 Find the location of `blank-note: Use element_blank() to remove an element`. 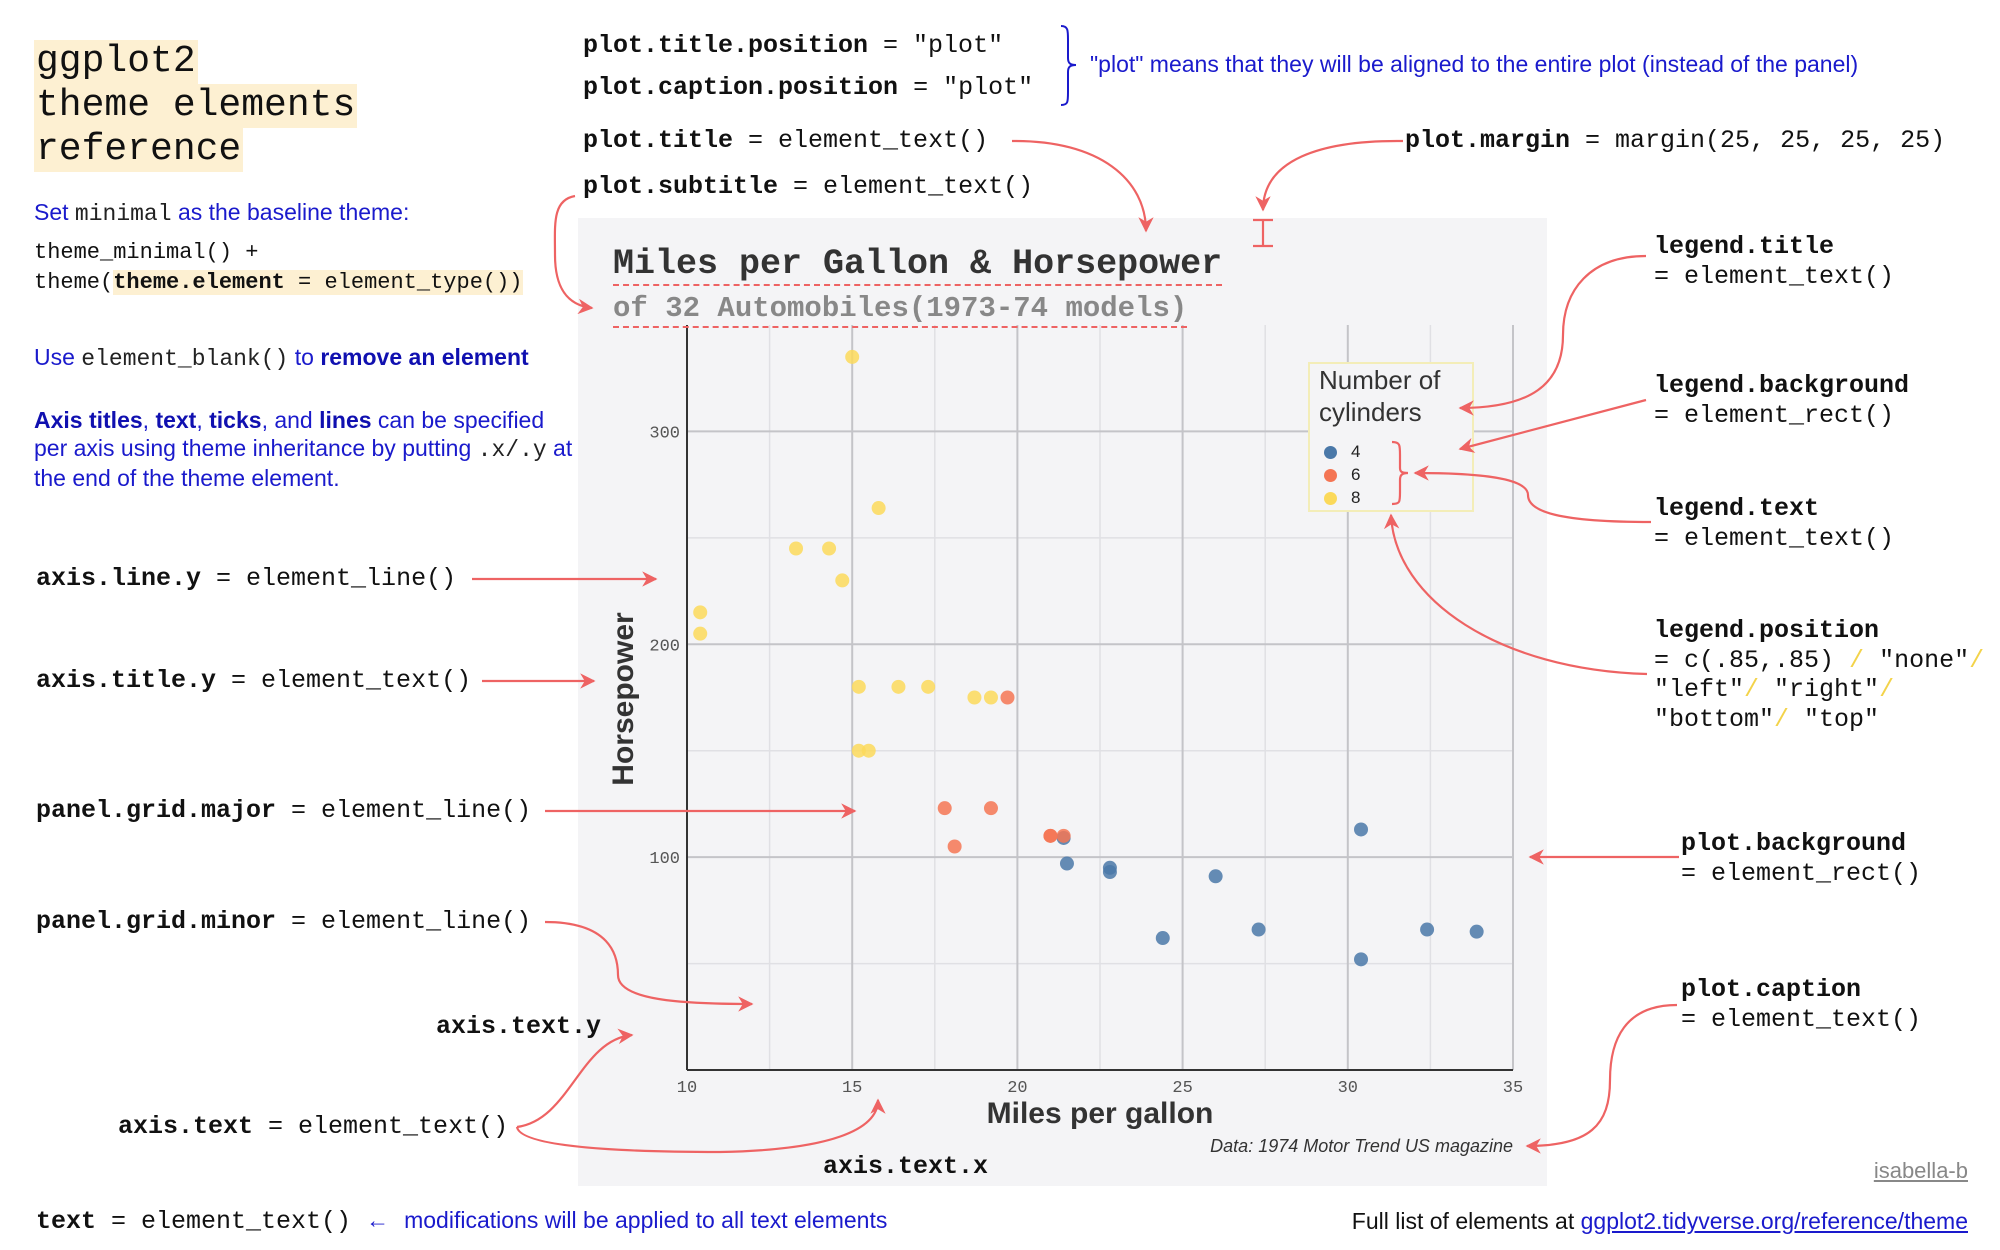

blank-note: Use element_blank() to remove an element is located at coordinates (281, 358).